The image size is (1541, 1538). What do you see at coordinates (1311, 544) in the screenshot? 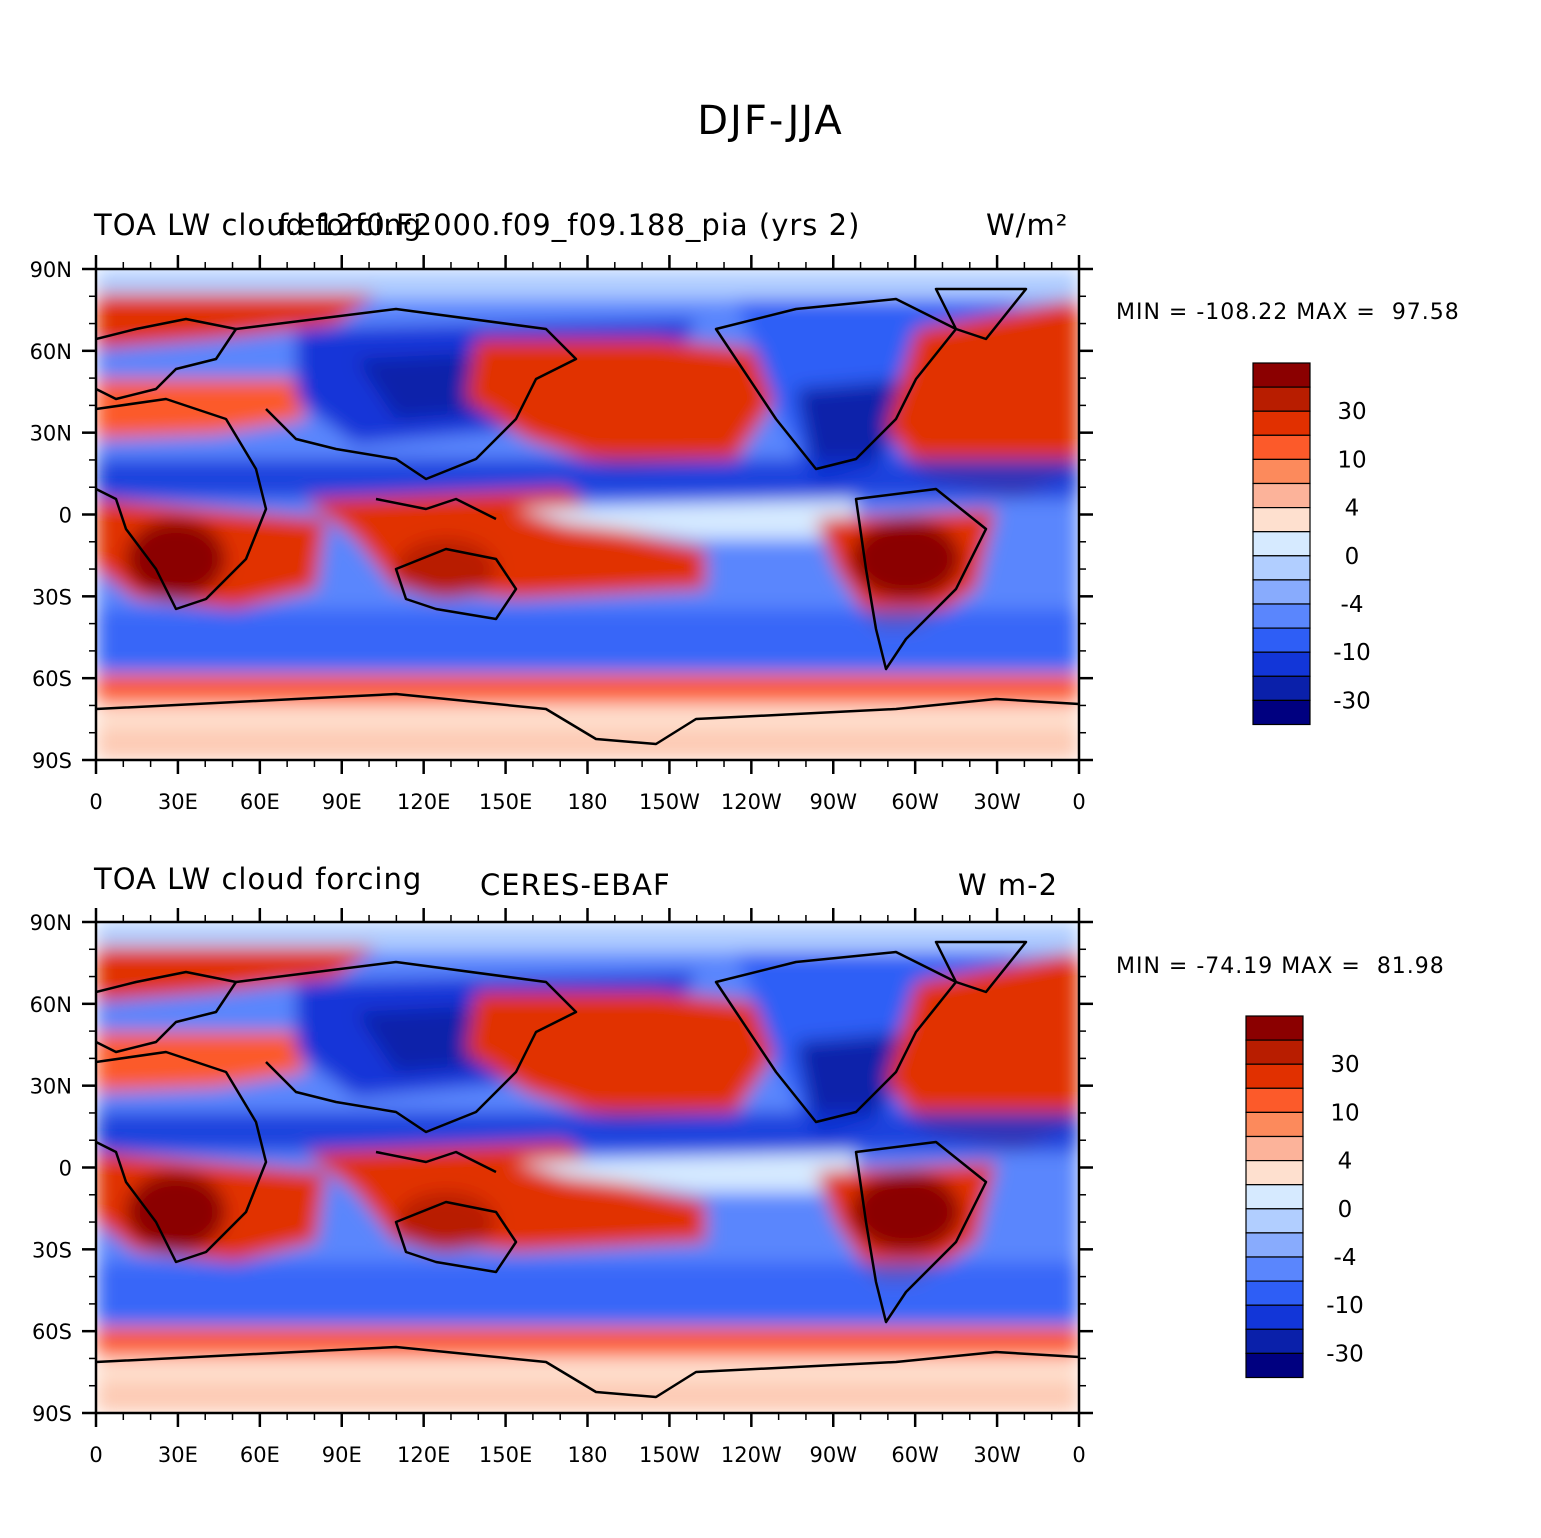
I see `panel1-colorbar: 30 10 4 0 -4 -10 -30` at bounding box center [1311, 544].